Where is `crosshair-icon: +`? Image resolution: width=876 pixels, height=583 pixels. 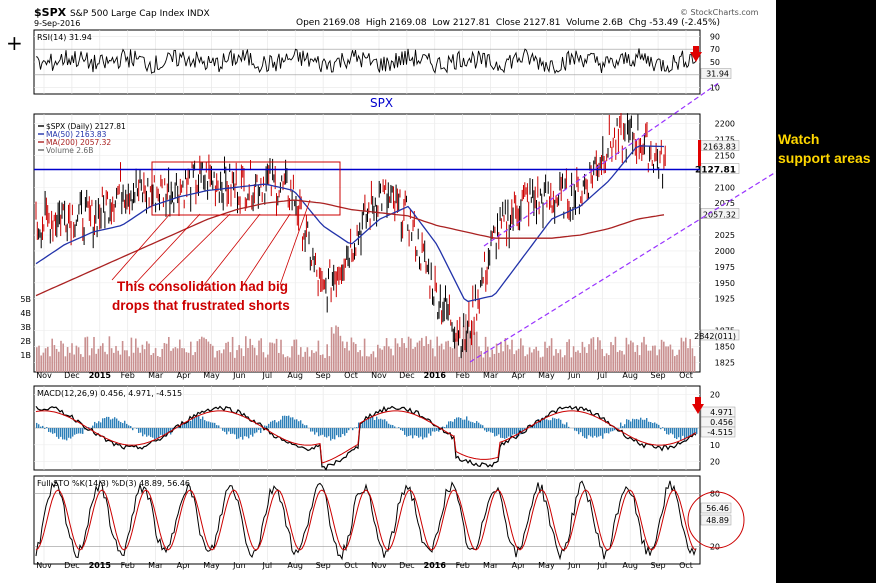
crosshair-icon: + is located at coordinates (14, 43).